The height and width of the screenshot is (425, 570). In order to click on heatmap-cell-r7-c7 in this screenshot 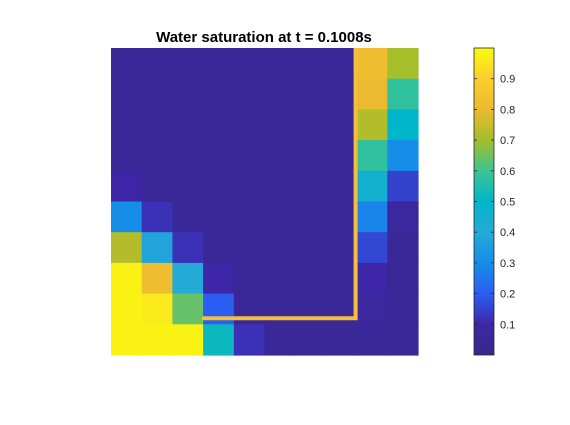, I will do `click(341, 278)`.